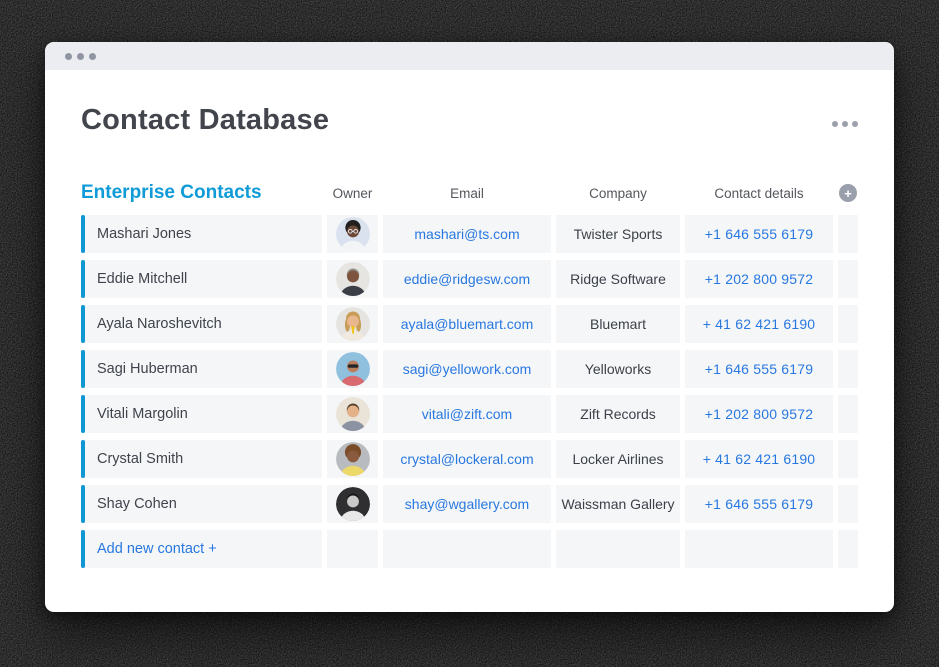 This screenshot has width=939, height=667. Describe the element at coordinates (352, 549) in the screenshot. I see `empty-owner-cell` at that location.